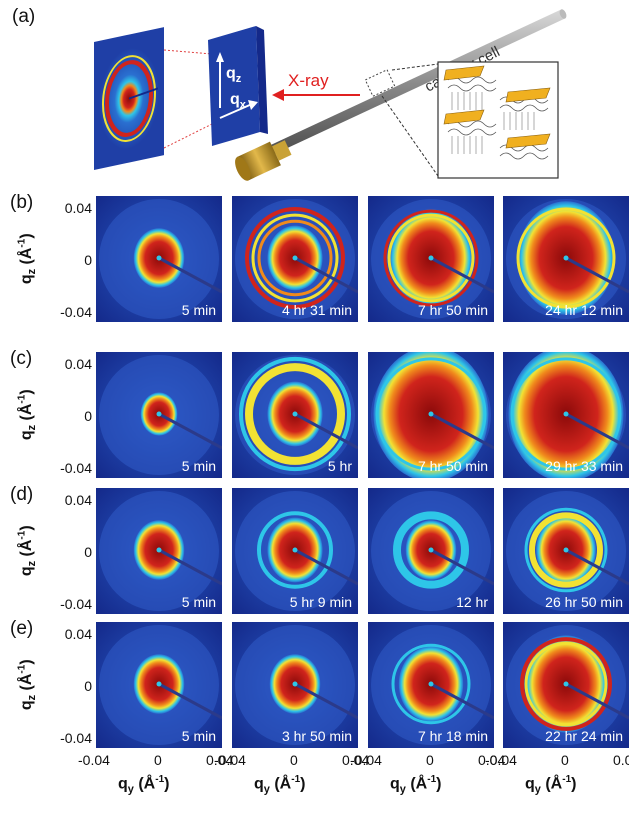 The width and height of the screenshot is (629, 818). What do you see at coordinates (238, 86) in the screenshot?
I see `q-coordinate-plate` at bounding box center [238, 86].